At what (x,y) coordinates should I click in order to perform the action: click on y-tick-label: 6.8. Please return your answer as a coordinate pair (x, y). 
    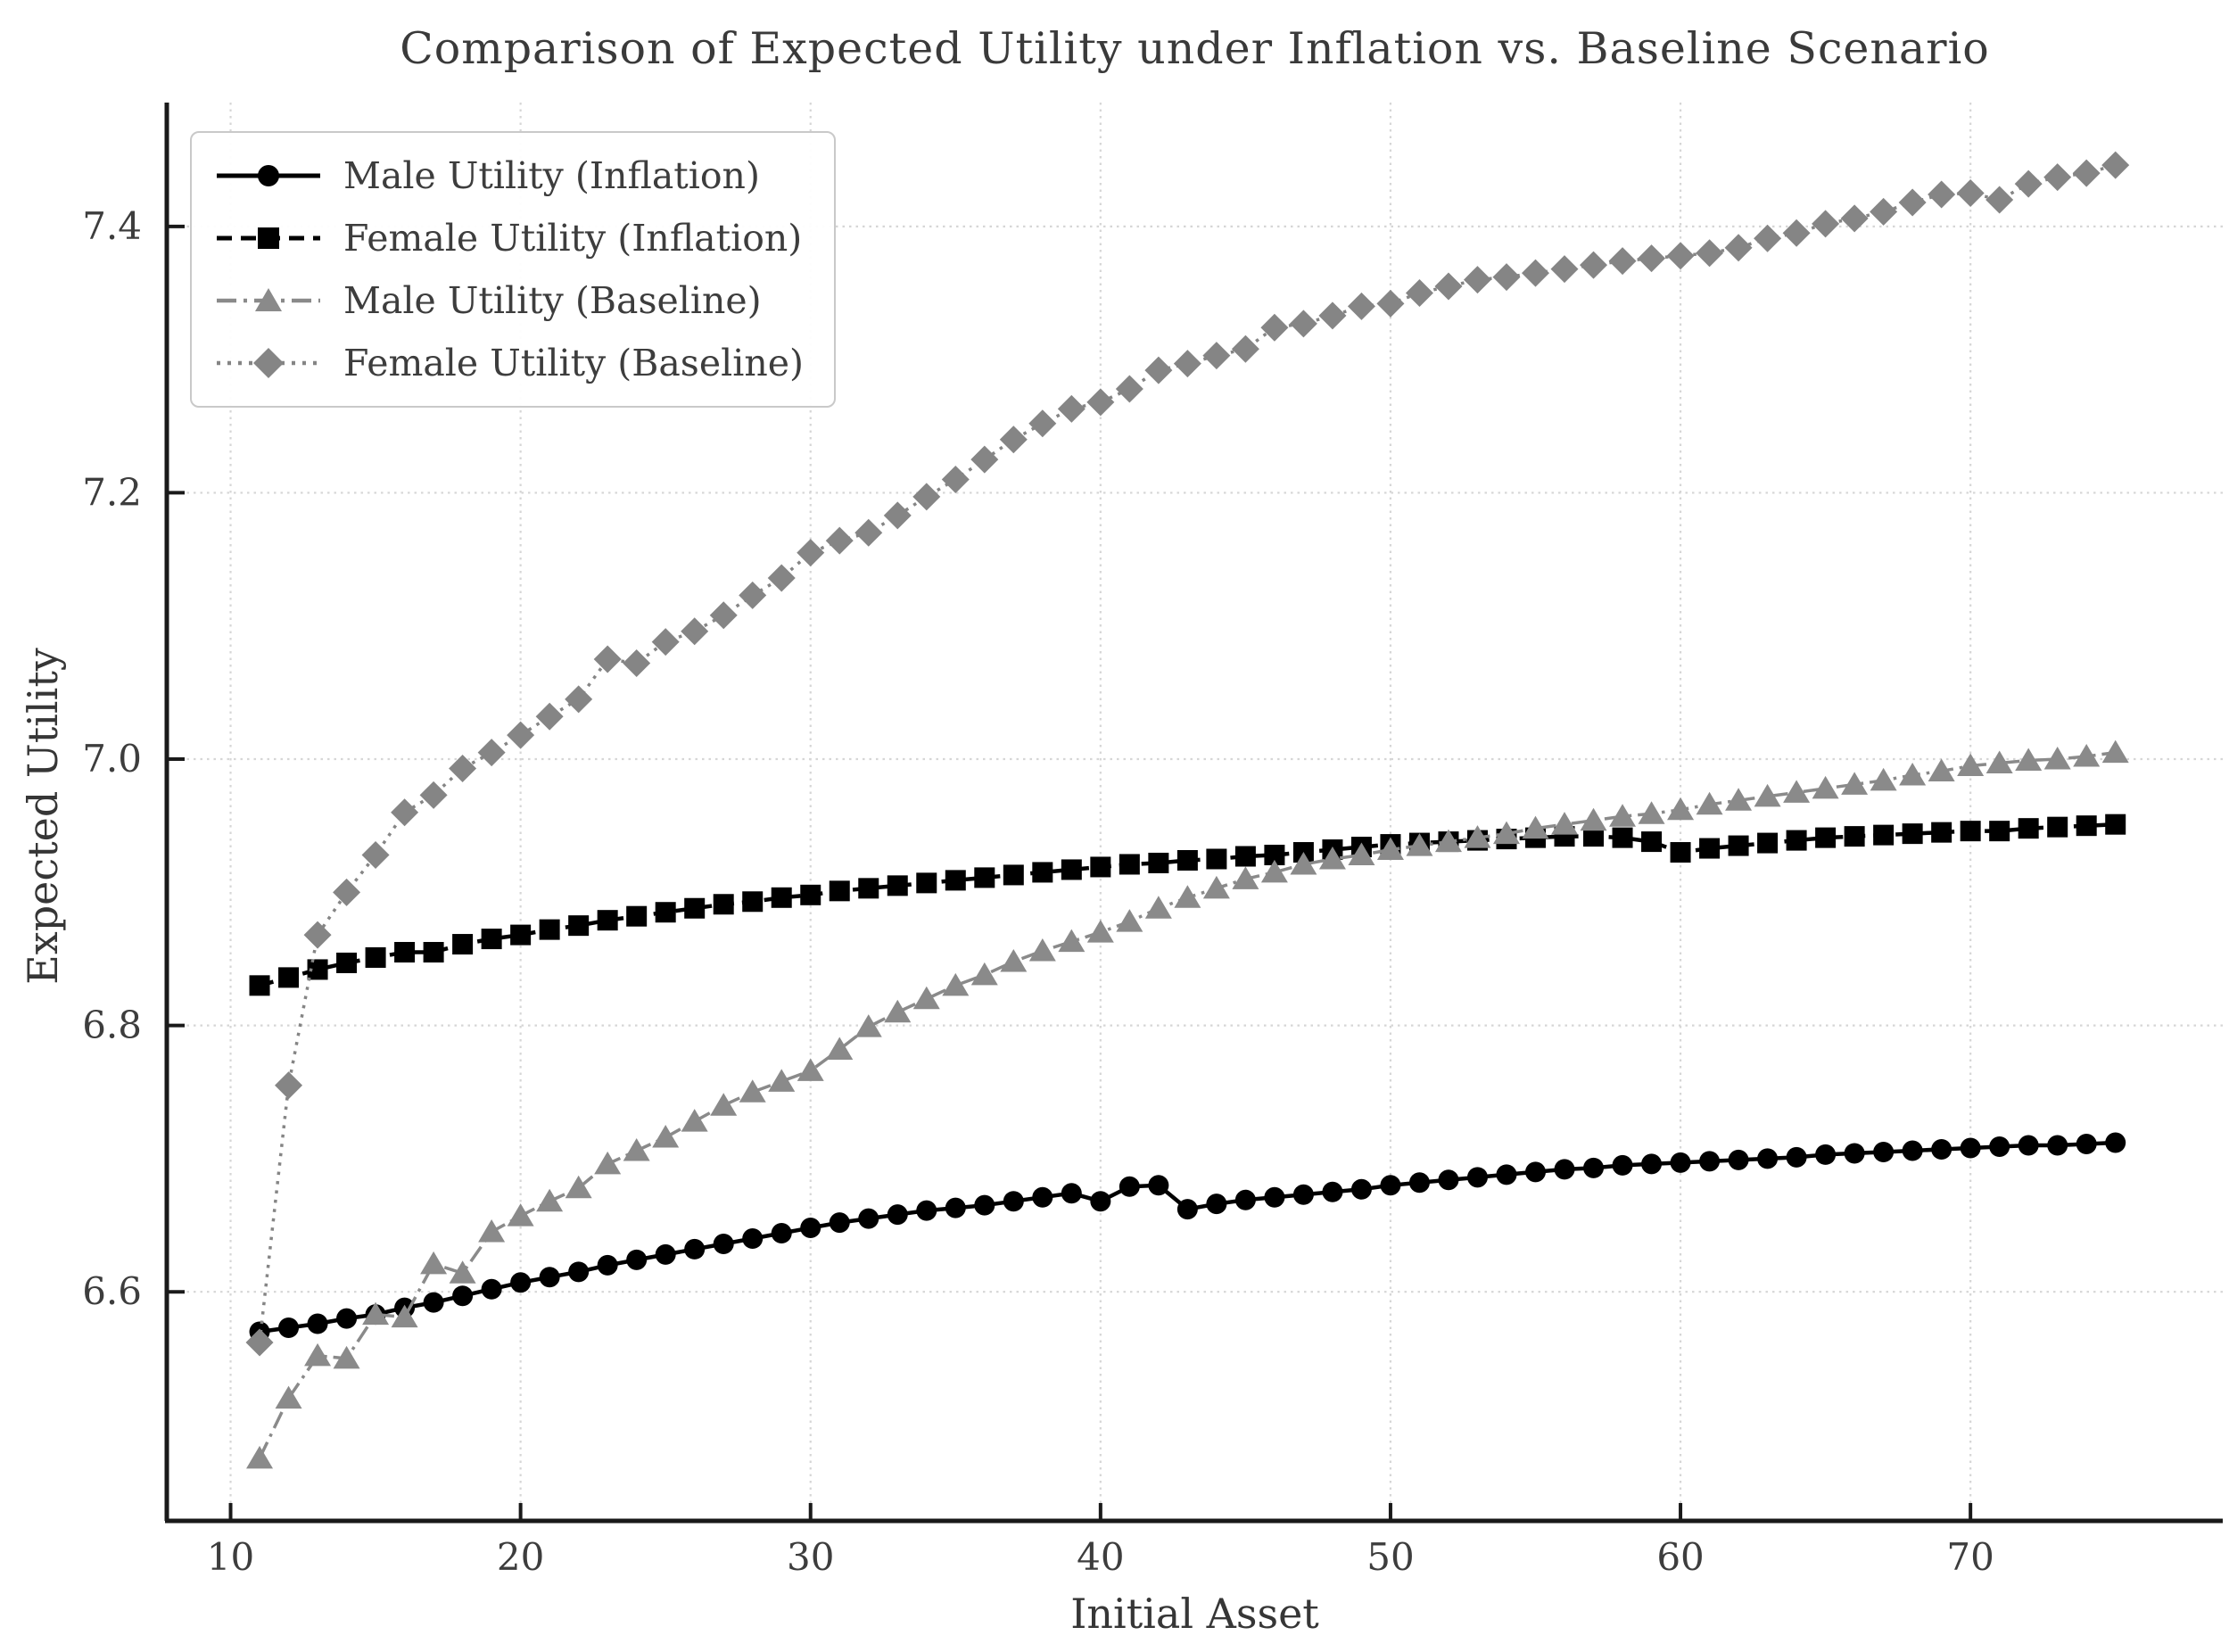
    Looking at the image, I should click on (112, 1025).